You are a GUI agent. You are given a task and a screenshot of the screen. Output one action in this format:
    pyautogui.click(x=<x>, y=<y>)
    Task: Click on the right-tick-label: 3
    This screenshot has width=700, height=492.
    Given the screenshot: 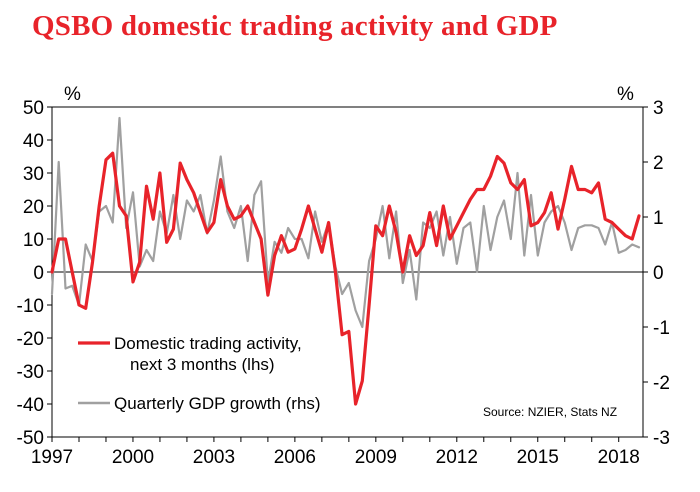 What is the action you would take?
    pyautogui.click(x=658, y=108)
    